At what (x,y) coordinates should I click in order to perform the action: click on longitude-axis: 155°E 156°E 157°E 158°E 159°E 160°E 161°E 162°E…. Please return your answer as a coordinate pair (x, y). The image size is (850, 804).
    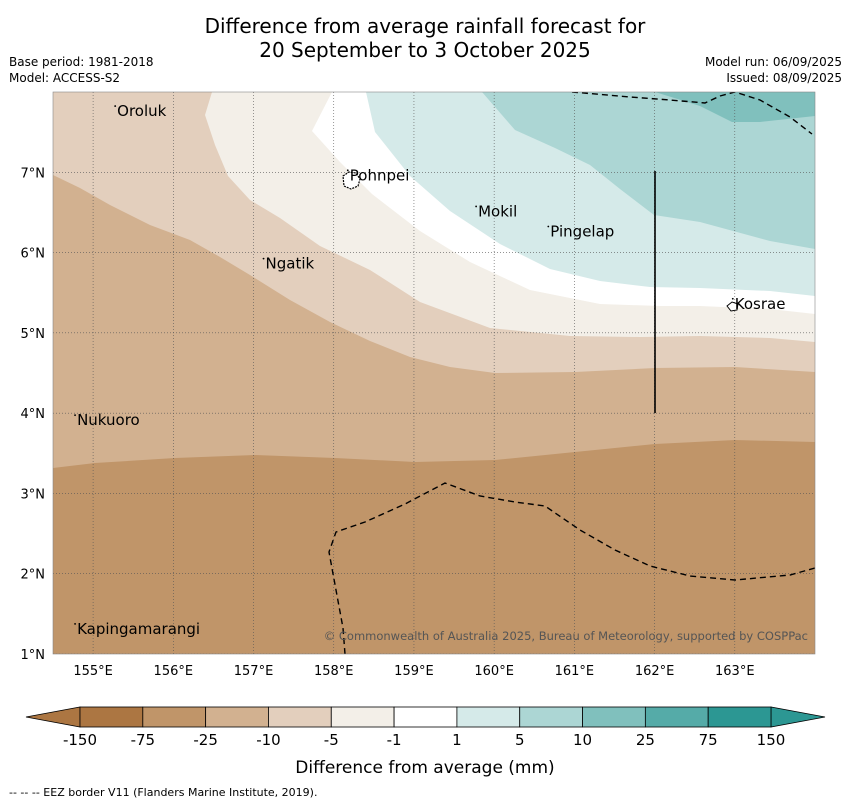
    Looking at the image, I should click on (413, 671).